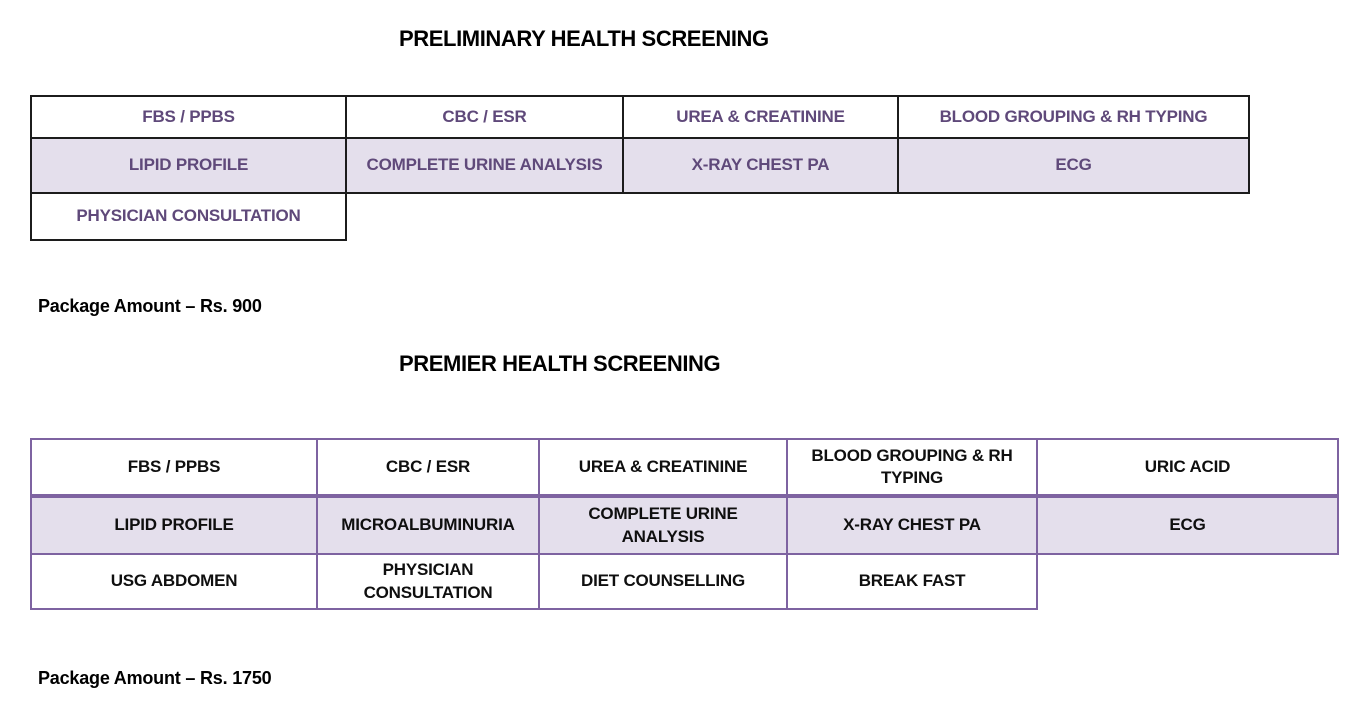 The image size is (1366, 728). Describe the element at coordinates (584, 38) in the screenshot. I see `preliminary-title: PRELIMINARY HEALTH SCREENING` at that location.